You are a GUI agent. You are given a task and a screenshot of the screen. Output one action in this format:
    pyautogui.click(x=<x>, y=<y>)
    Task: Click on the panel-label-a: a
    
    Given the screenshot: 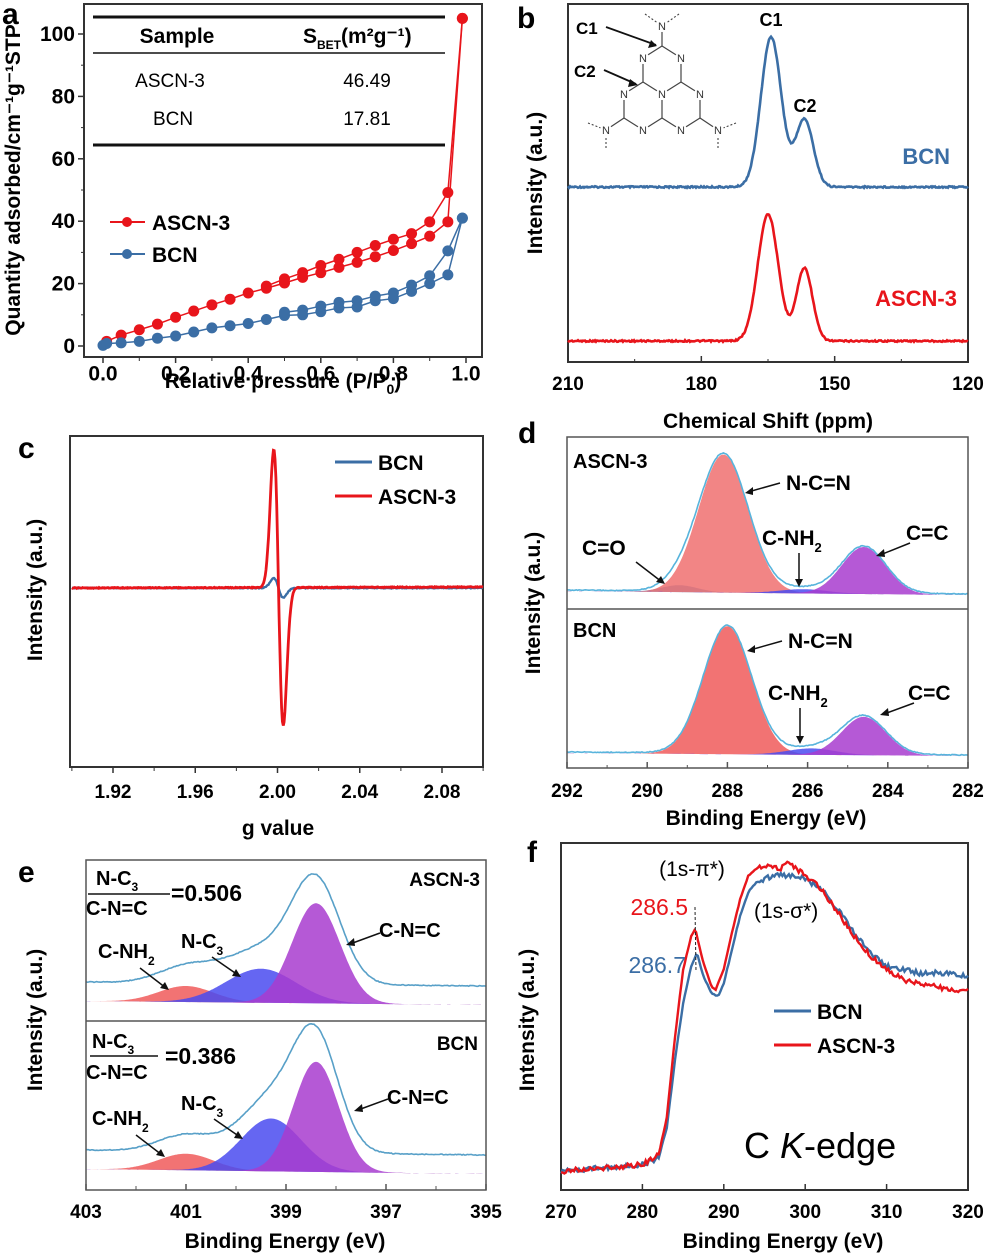 What is the action you would take?
    pyautogui.click(x=10, y=15)
    